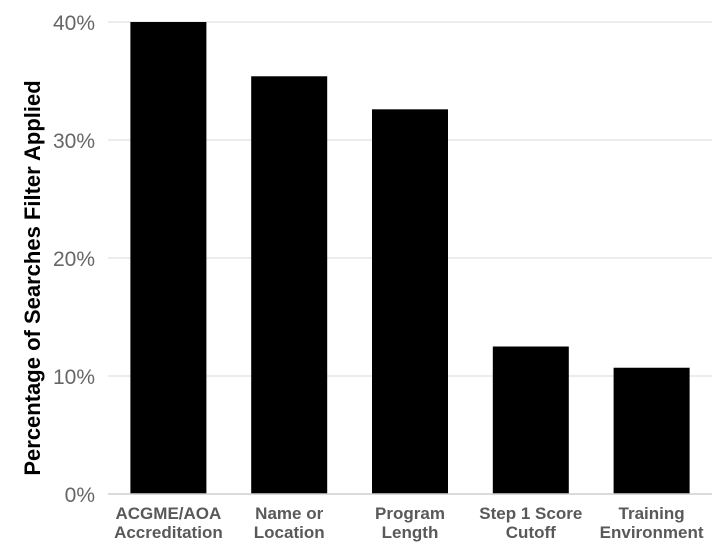 This screenshot has width=721, height=542. I want to click on x-category-label: Step 1 Score, so click(530, 513).